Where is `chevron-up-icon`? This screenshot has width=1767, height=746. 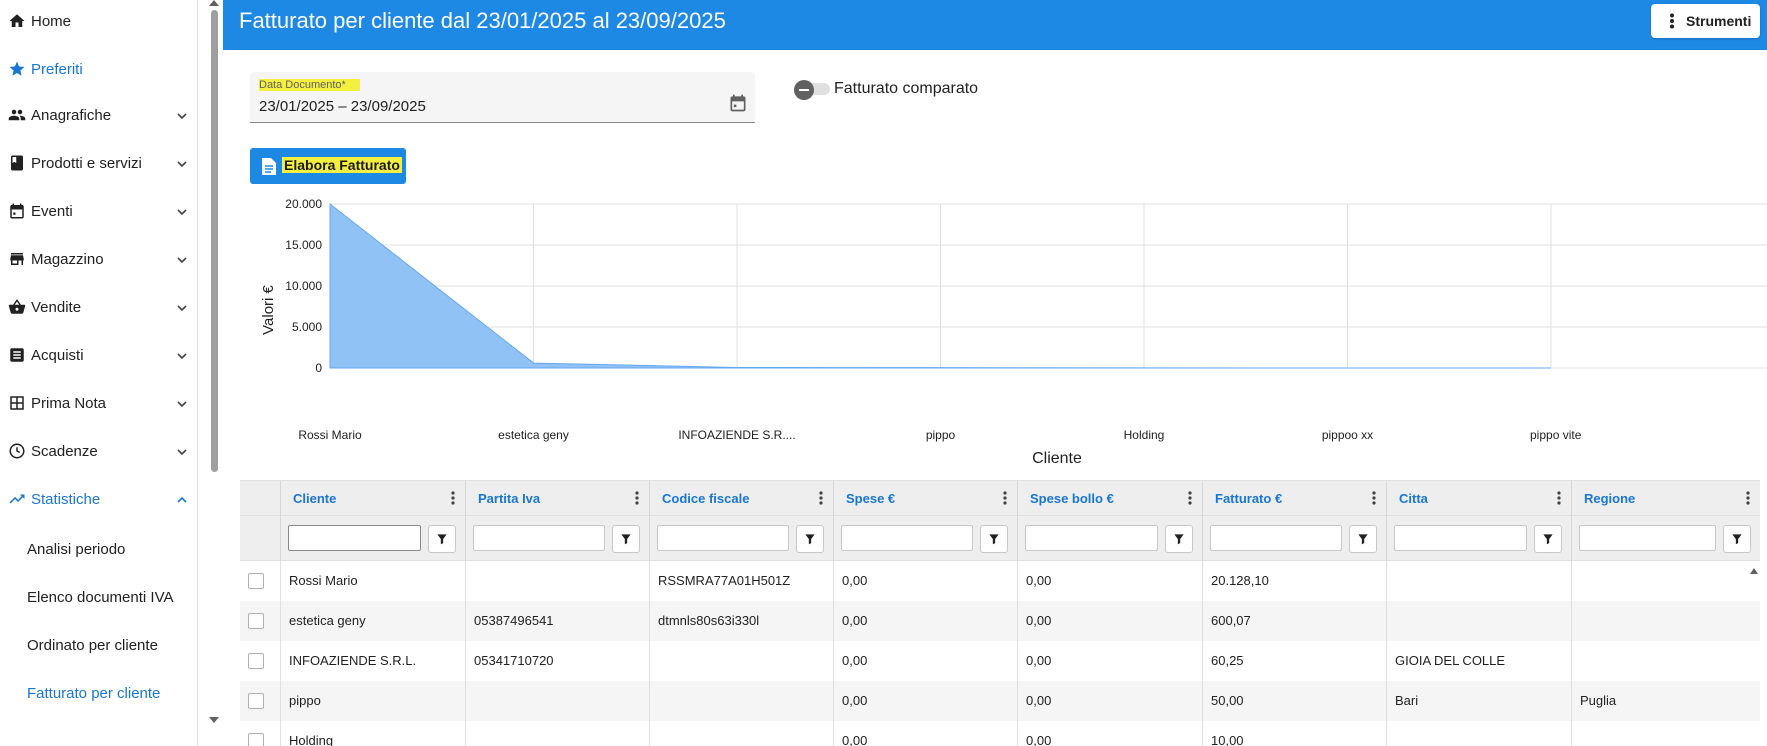 chevron-up-icon is located at coordinates (182, 499).